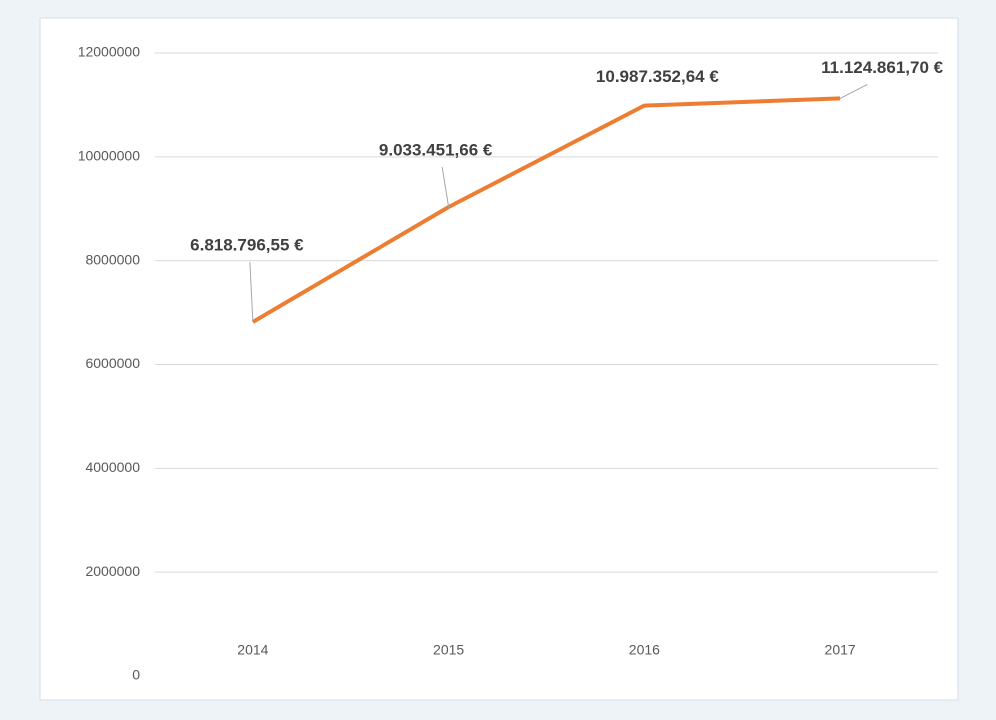 The image size is (996, 720). I want to click on x-tick-label: 2017, so click(840, 650).